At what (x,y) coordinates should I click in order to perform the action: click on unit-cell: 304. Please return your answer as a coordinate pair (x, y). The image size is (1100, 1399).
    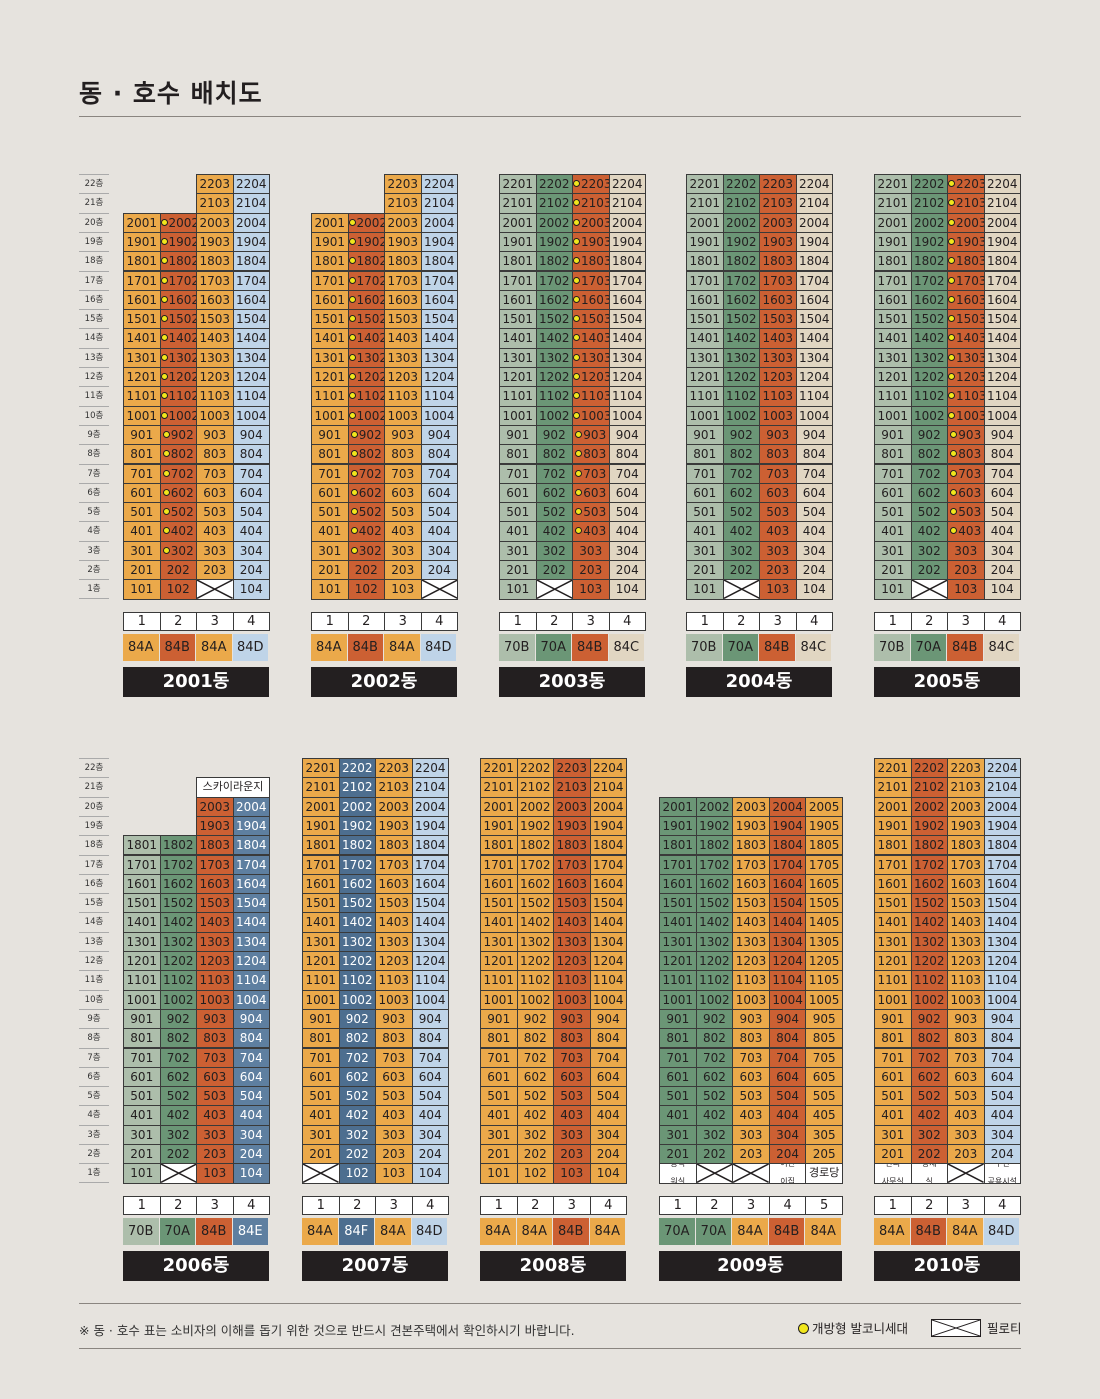
    Looking at the image, I should click on (627, 550).